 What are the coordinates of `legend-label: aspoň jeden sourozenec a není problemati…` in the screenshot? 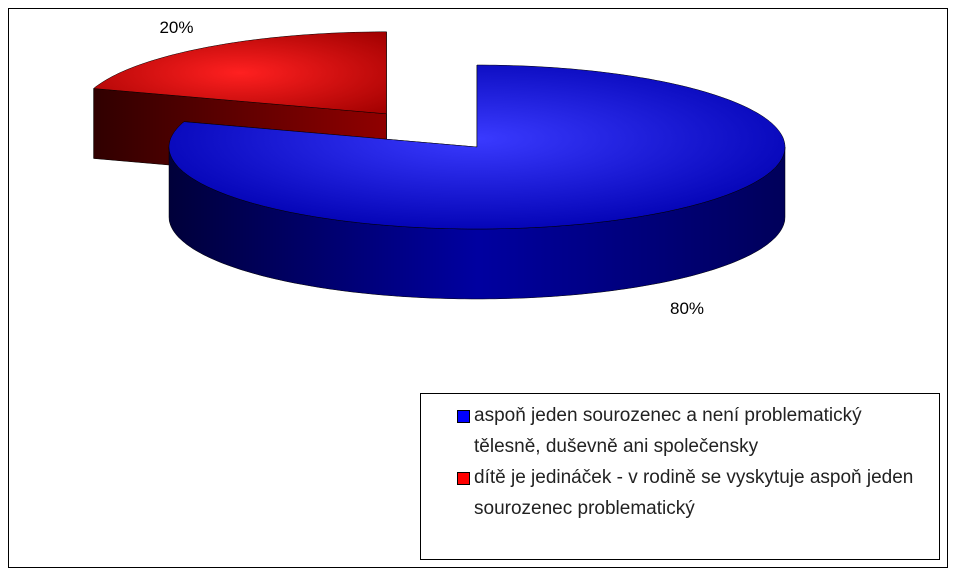 It's located at (668, 431).